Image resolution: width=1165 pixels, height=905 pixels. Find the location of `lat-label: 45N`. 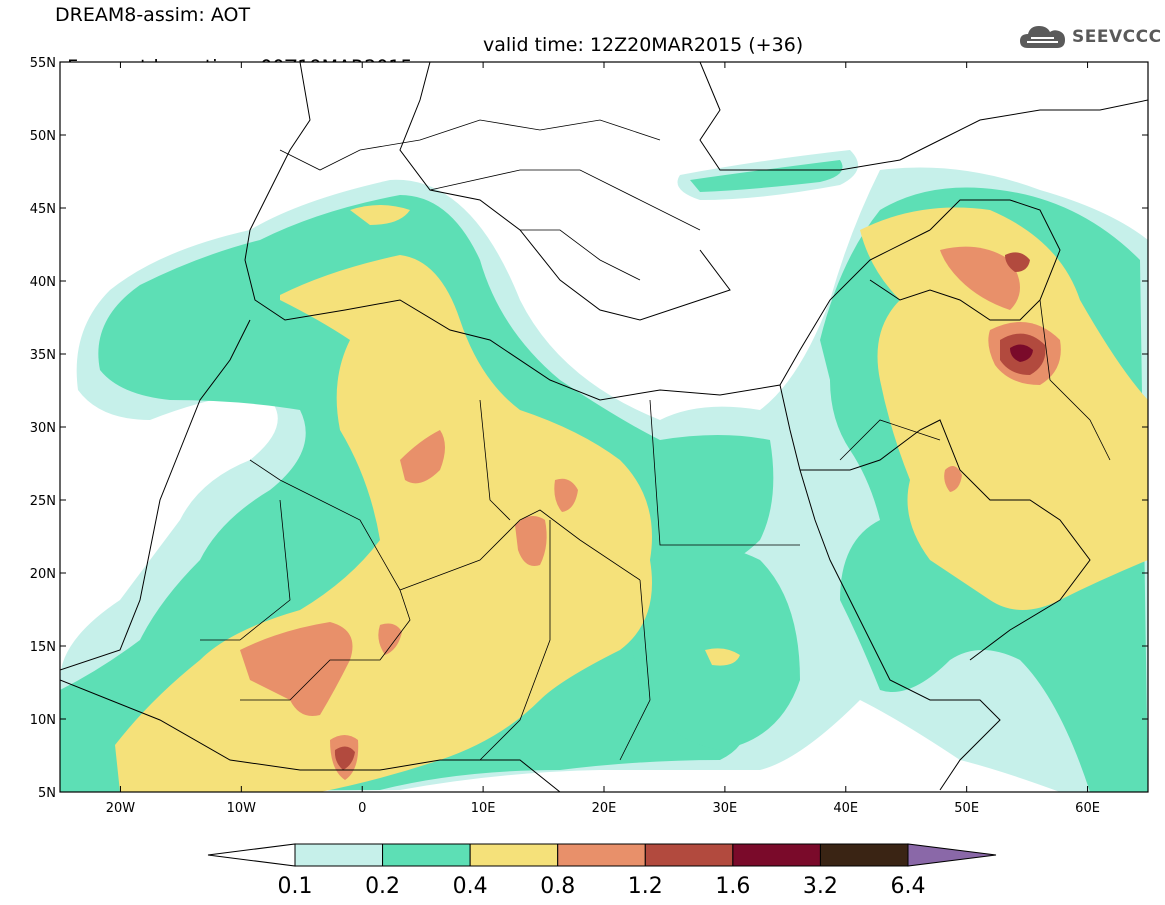

lat-label: 45N is located at coordinates (43, 209).